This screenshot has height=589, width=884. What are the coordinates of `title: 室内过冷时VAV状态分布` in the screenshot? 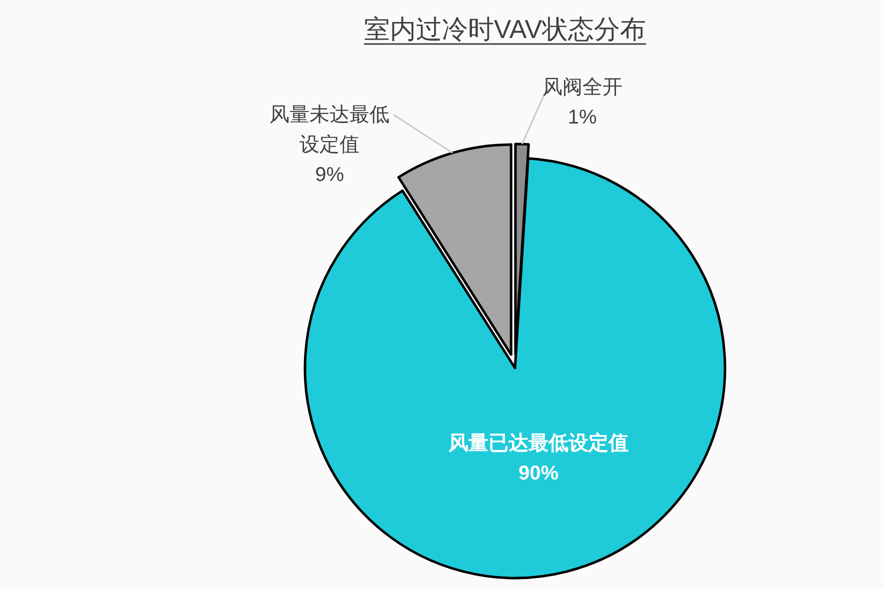 It's located at (505, 29).